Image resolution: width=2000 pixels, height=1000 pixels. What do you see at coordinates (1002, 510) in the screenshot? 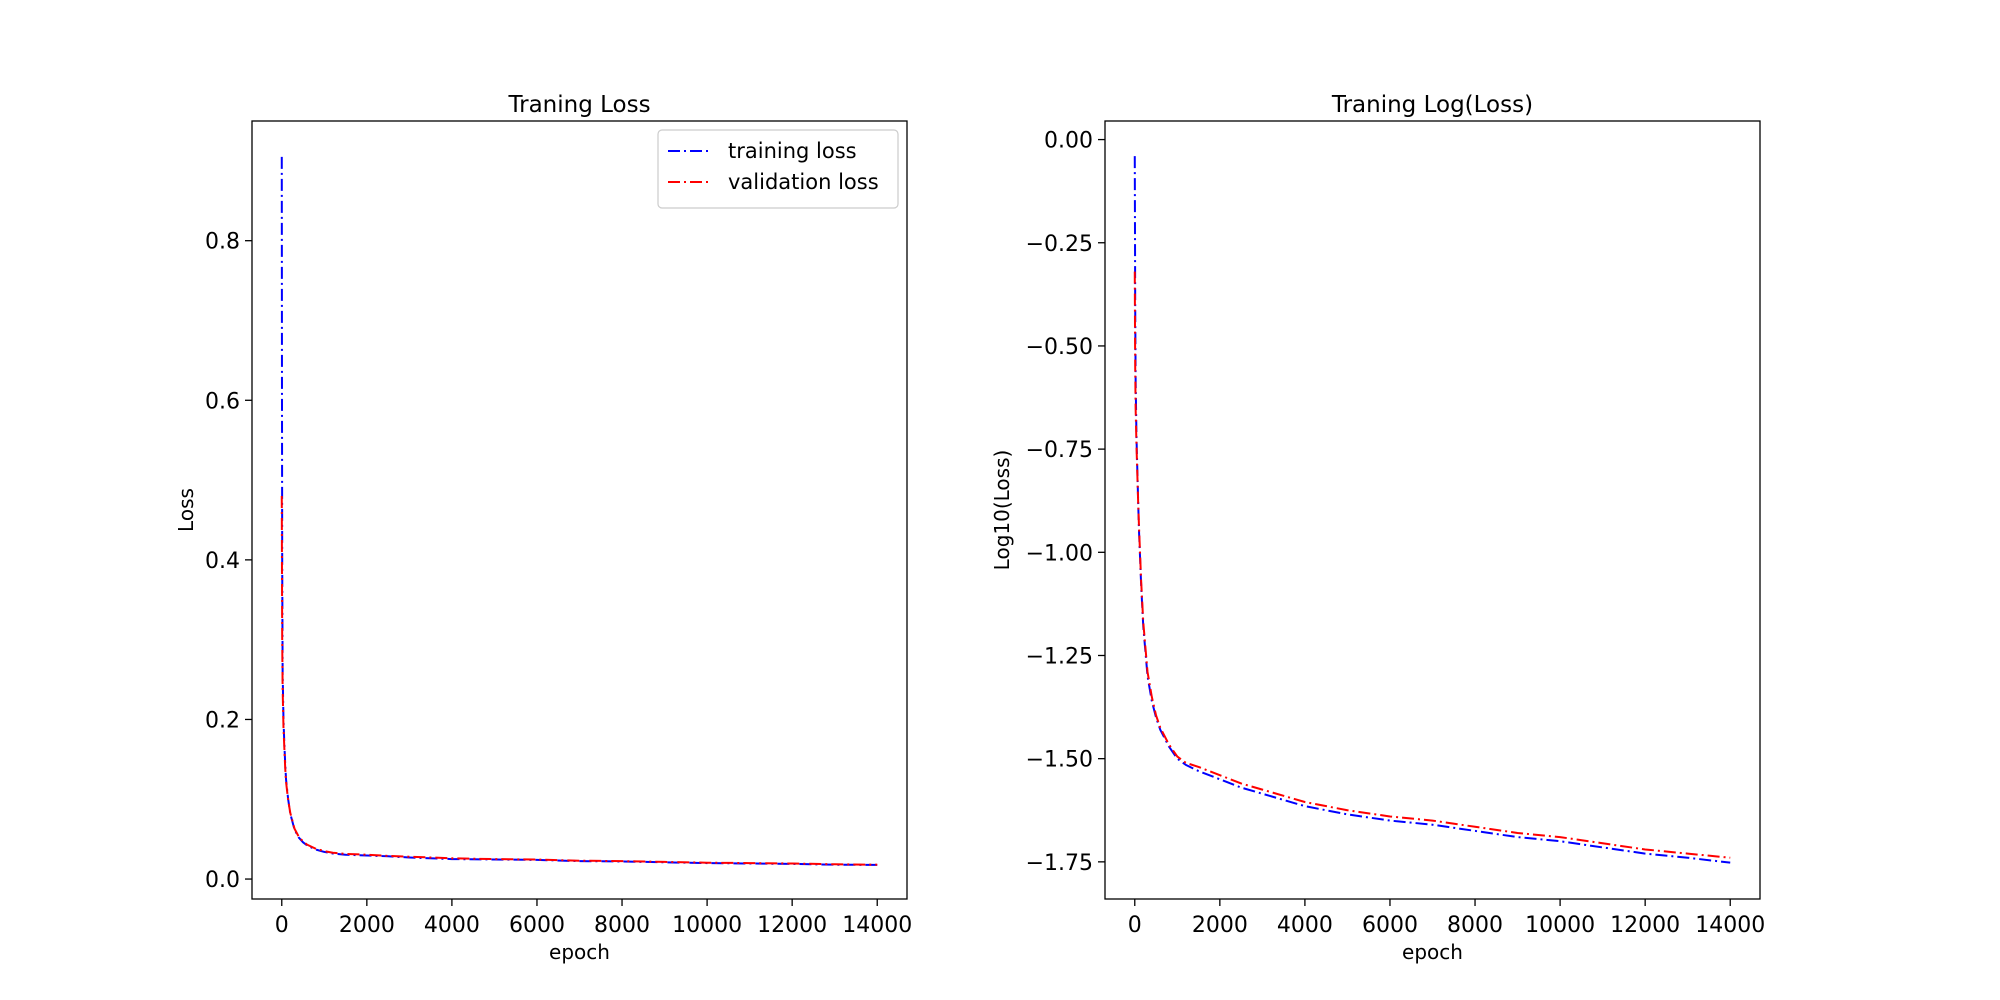
I see `y-axis-label: Log10(Loss)` at bounding box center [1002, 510].